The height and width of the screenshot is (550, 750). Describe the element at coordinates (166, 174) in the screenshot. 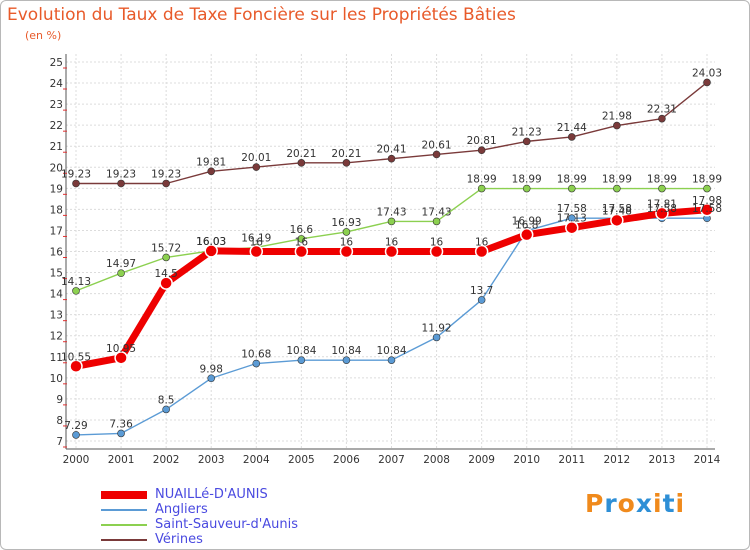

I see `data-label-3: 19.23` at that location.